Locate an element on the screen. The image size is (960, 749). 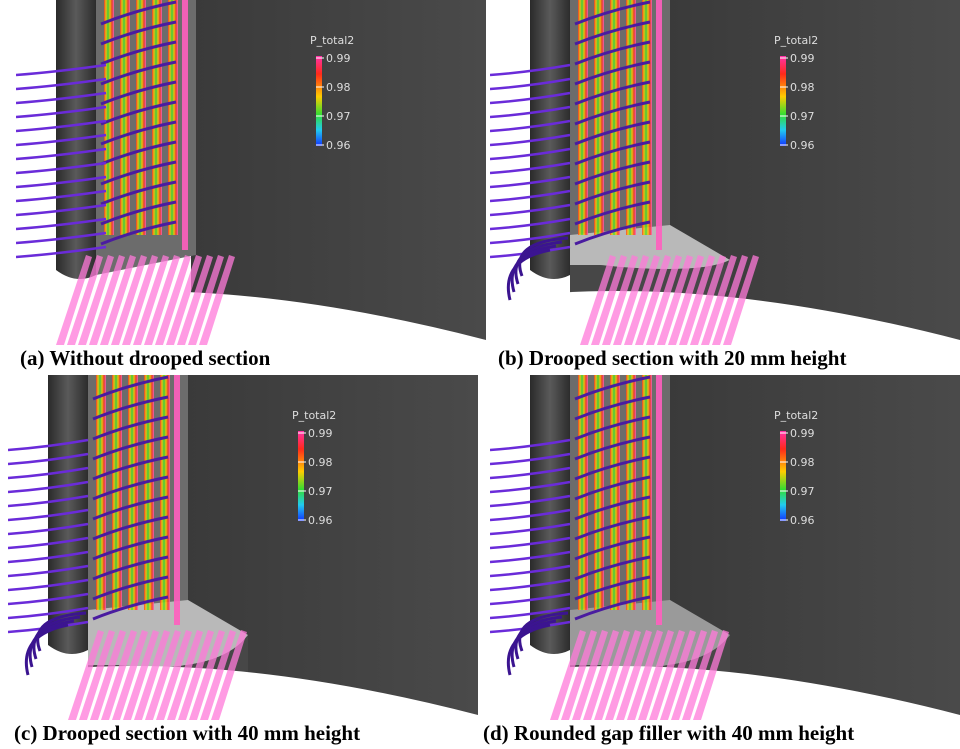
colorbar-label: 0.99 is located at coordinates (802, 433).